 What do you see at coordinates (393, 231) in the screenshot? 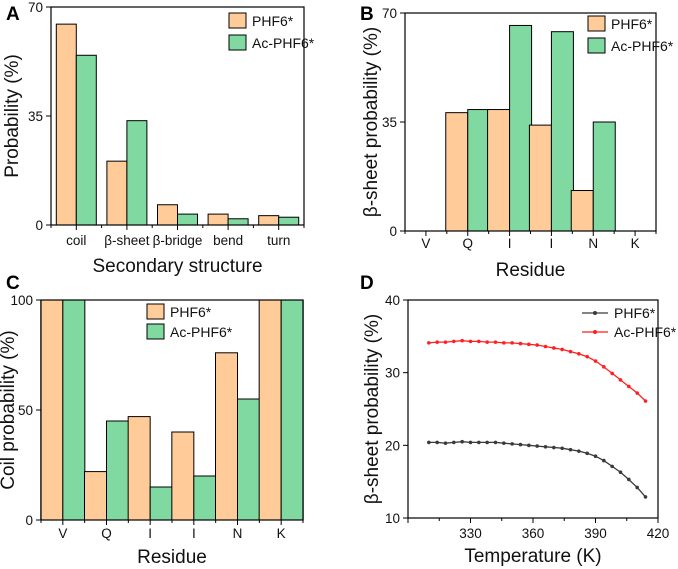
I see `y-tick-label: 0` at bounding box center [393, 231].